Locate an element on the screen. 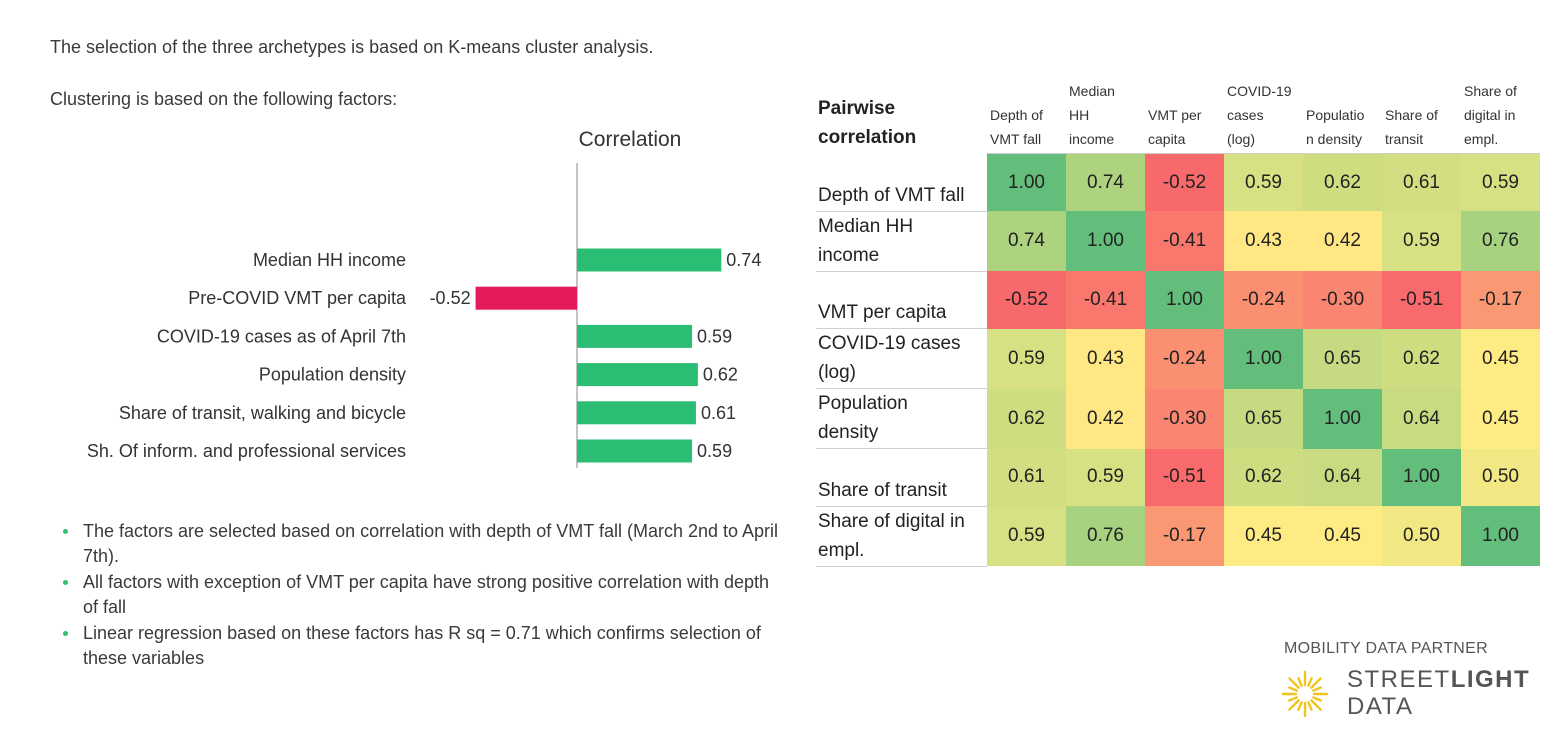 This screenshot has height=729, width=1568. matrix-cell-6-2: 0.59 is located at coordinates (1105, 477).